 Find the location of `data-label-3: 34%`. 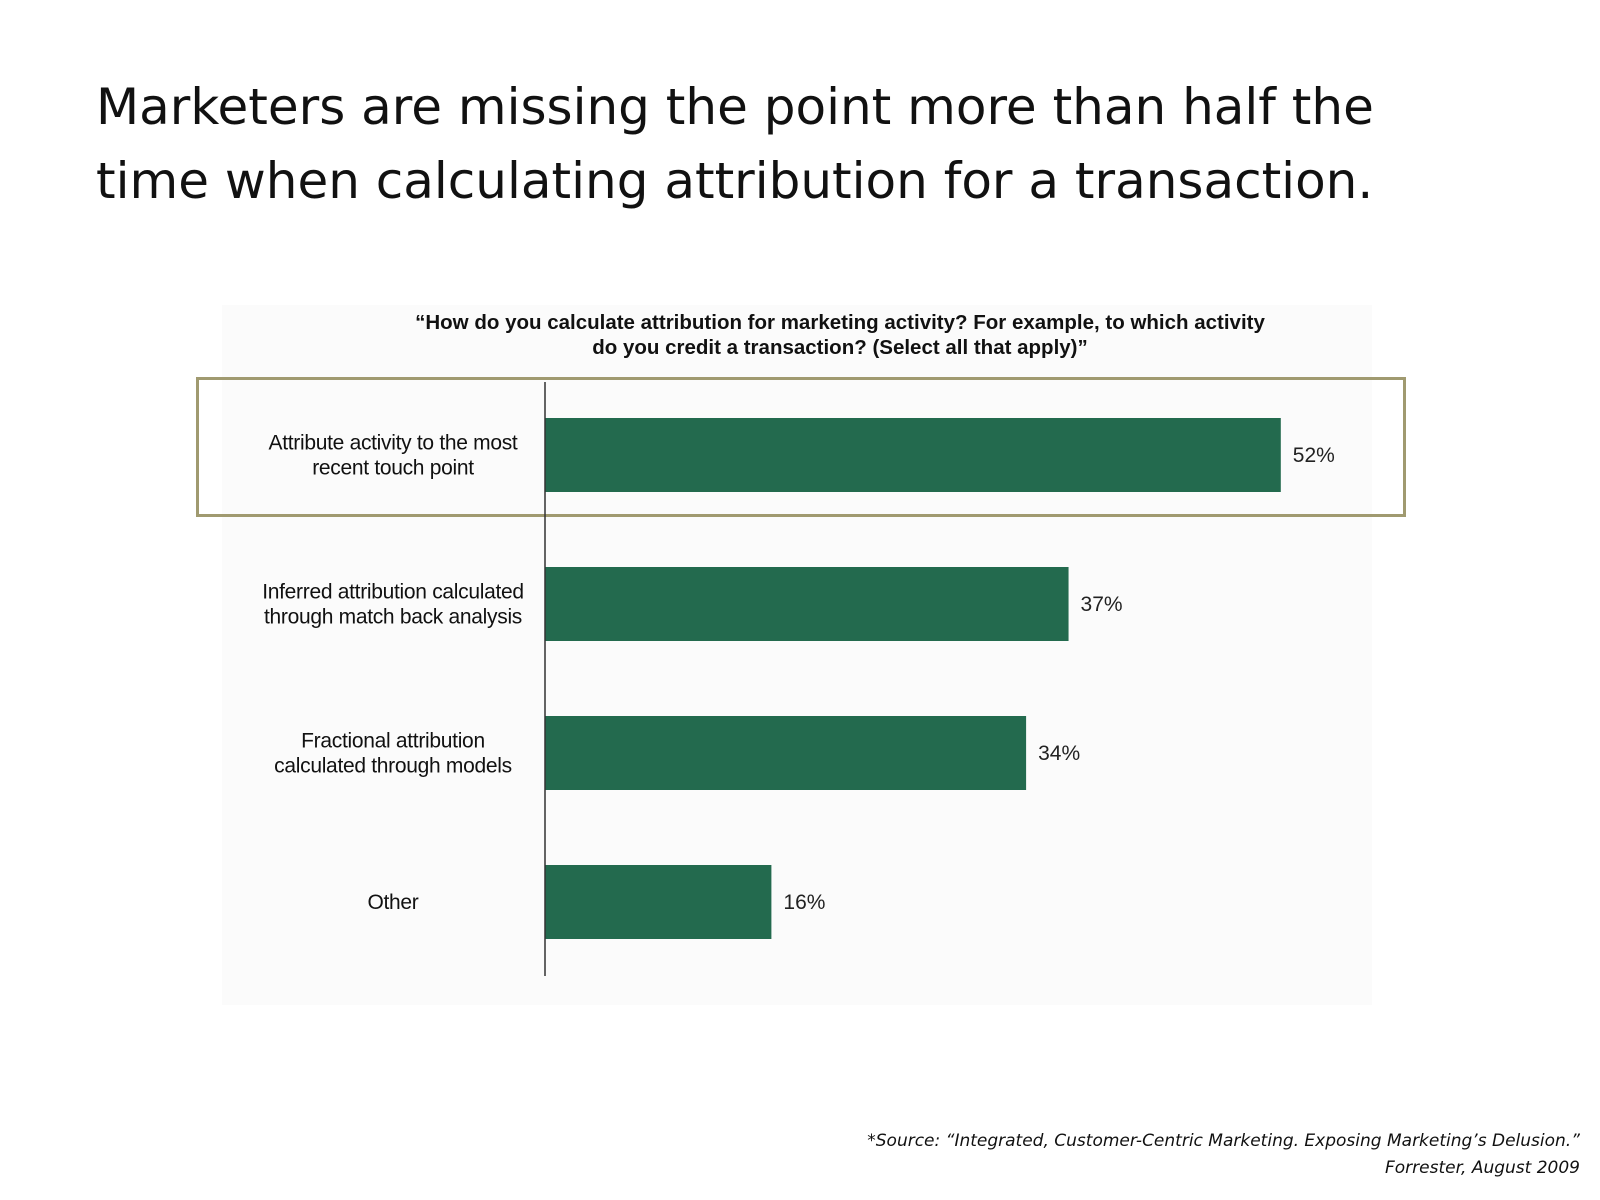

data-label-3: 34% is located at coordinates (1059, 753).